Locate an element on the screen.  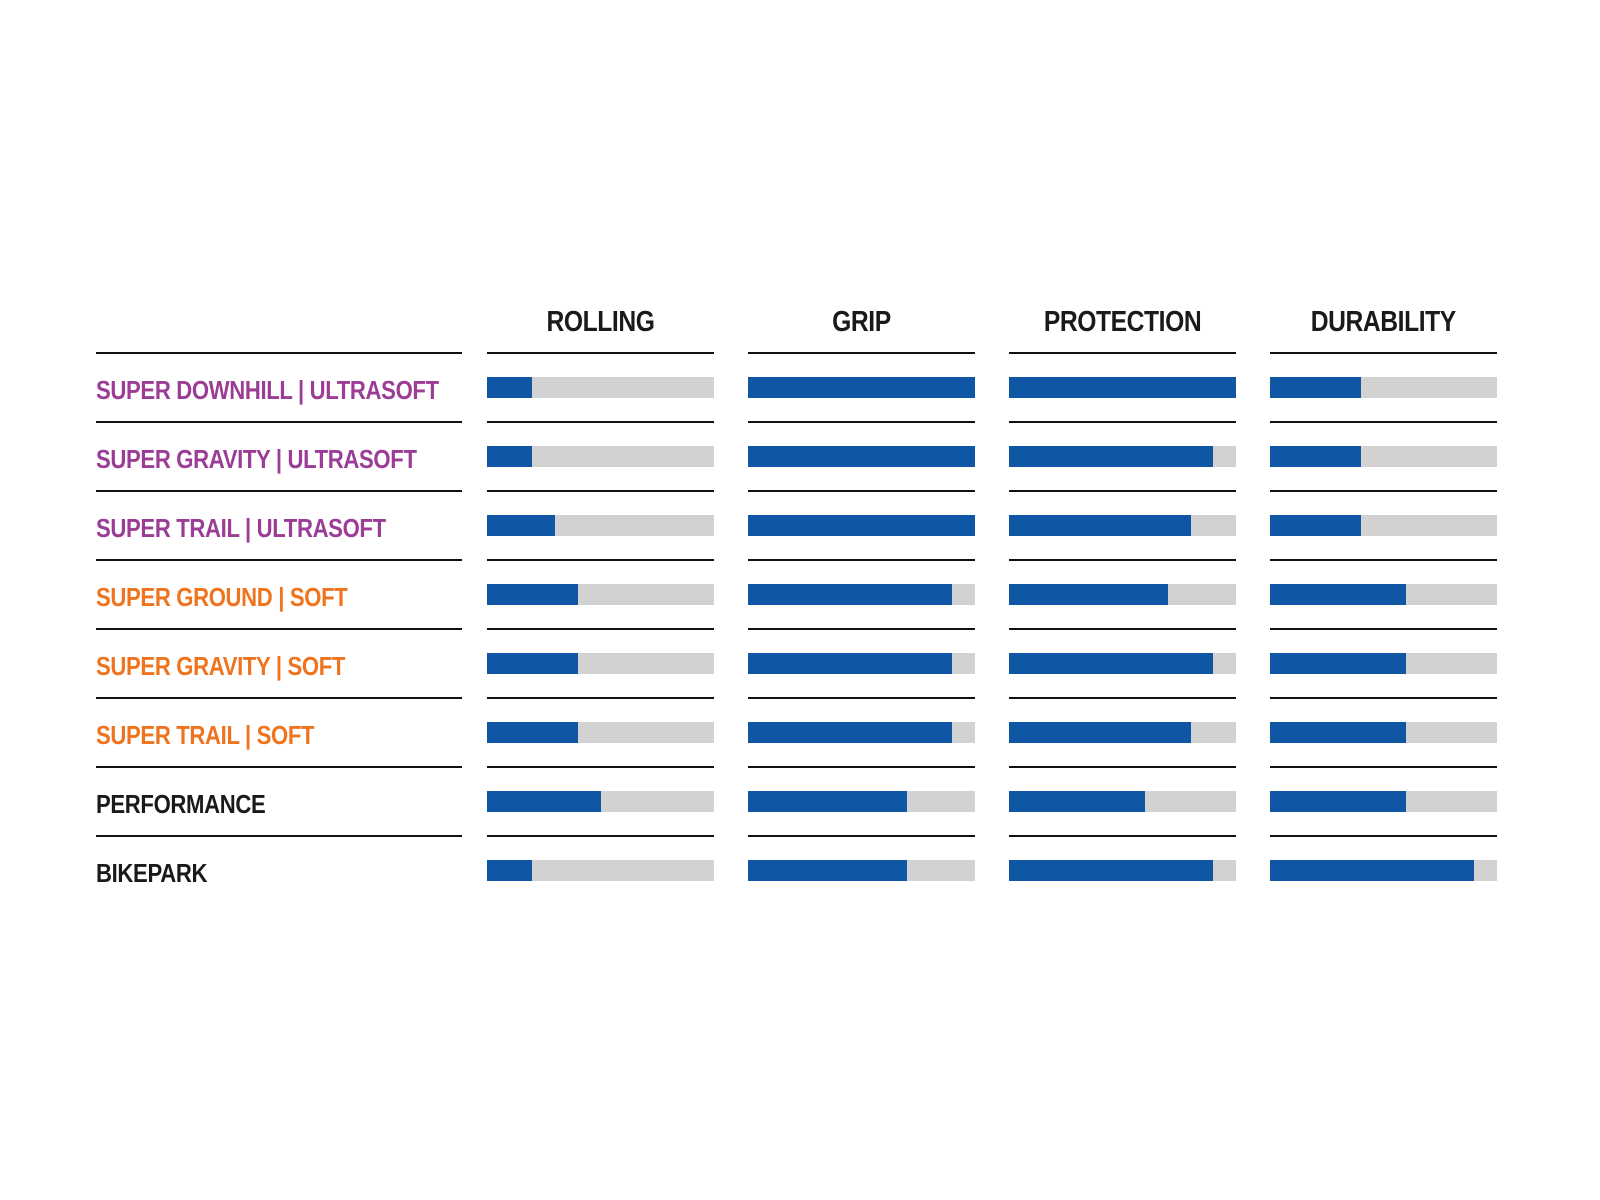
table-row-super-gravity-ultrasoft: SUPER GRAVITY | ULTRASOFT is located at coordinates (796, 455).